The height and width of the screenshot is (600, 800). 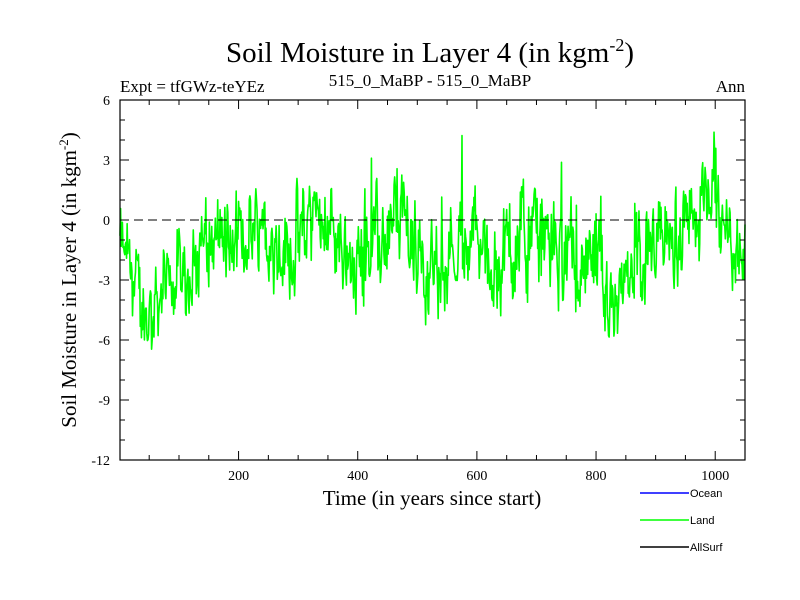 What do you see at coordinates (357, 476) in the screenshot?
I see `x-tick-label: 400` at bounding box center [357, 476].